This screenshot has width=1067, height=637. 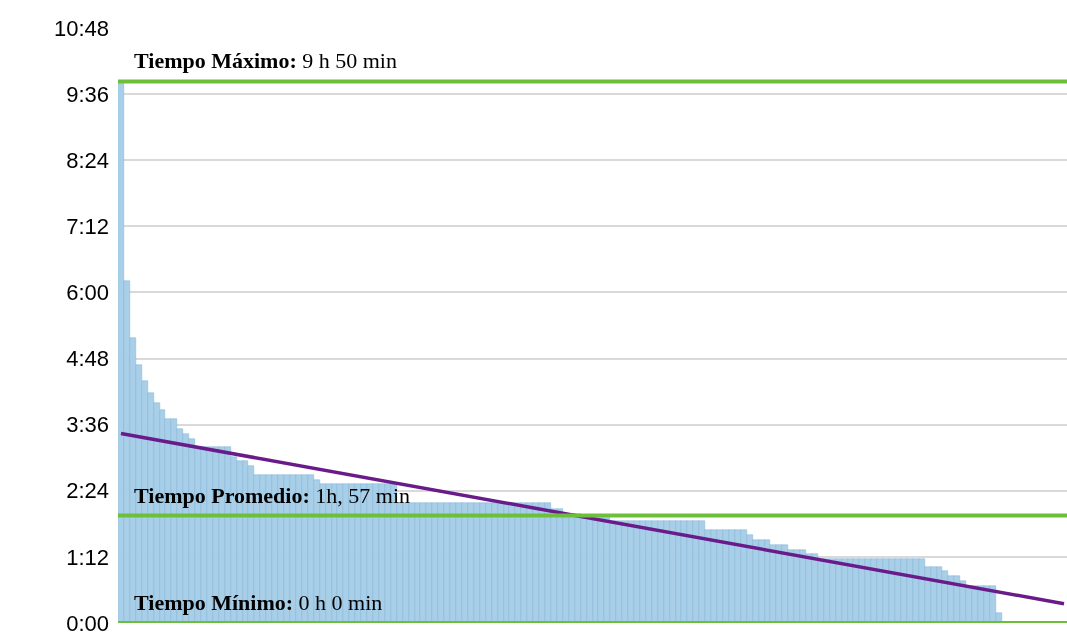 I want to click on y-tick-label: 3:36, so click(x=87, y=425).